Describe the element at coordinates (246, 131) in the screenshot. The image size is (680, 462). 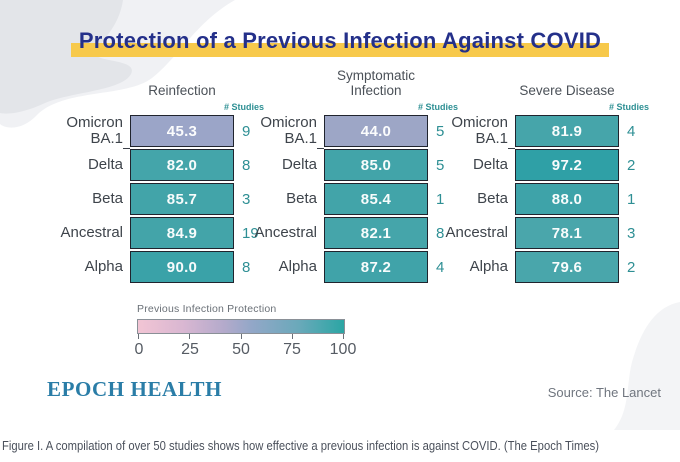
I see `studies-count: 9` at that location.